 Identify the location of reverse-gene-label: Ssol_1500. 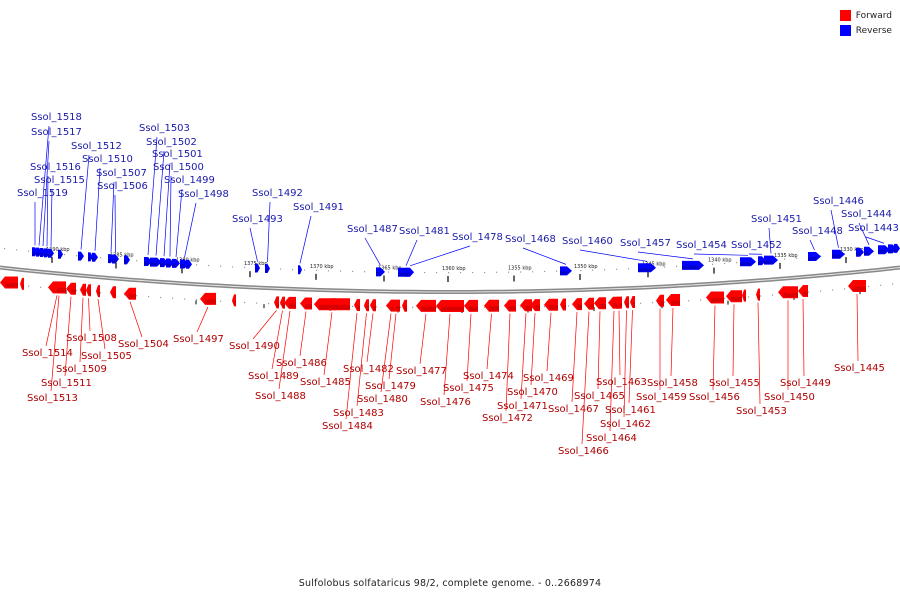
(178, 167).